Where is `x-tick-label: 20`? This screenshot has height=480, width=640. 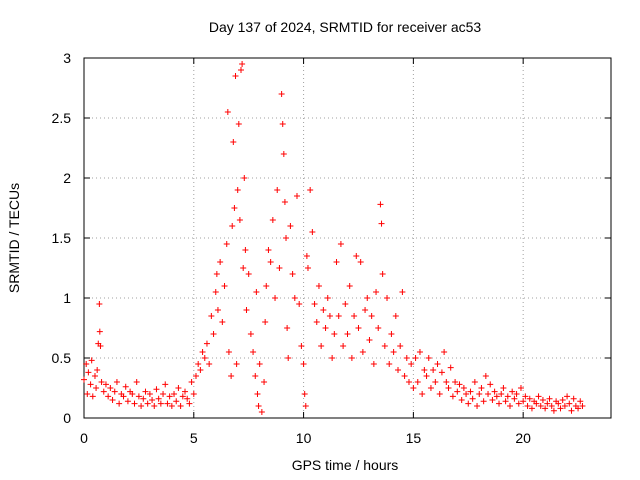
x-tick-label: 20 is located at coordinates (523, 438).